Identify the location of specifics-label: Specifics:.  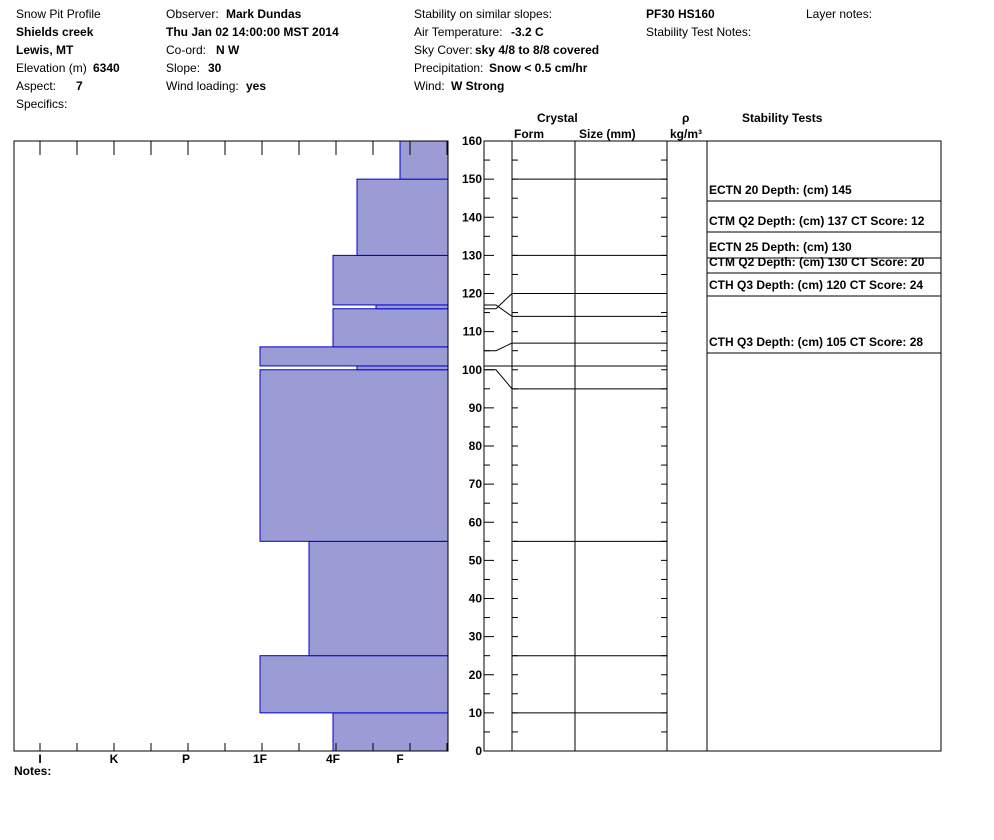
(42, 104).